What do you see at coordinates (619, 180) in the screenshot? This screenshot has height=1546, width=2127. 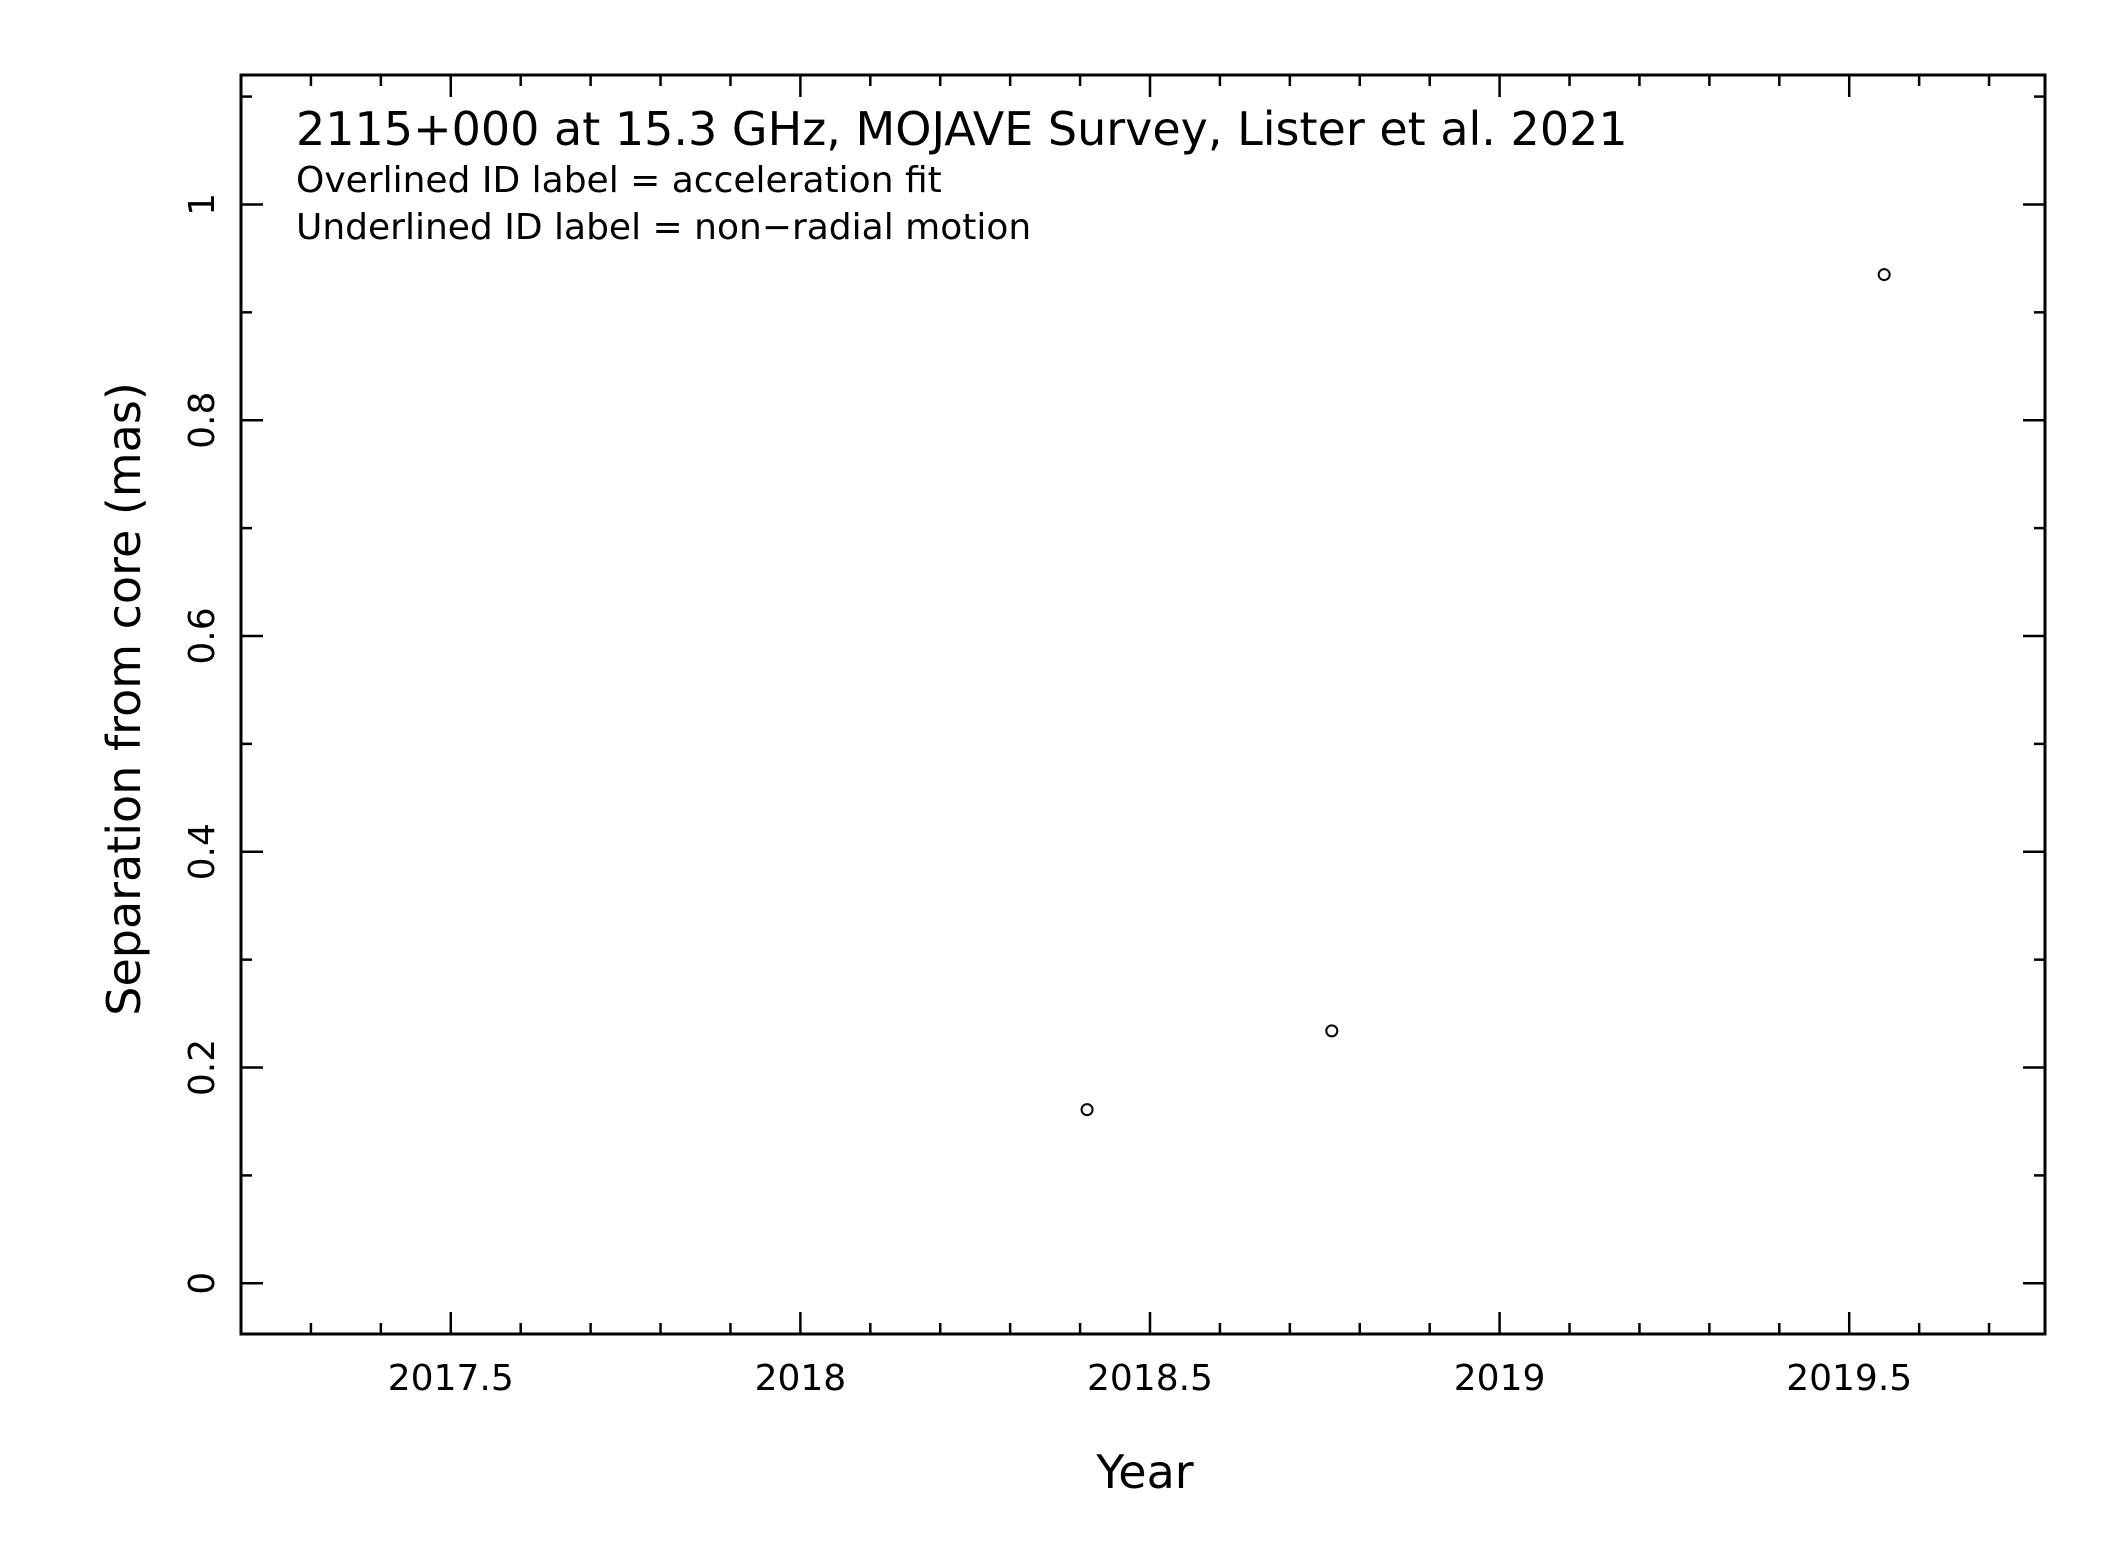 I see `chart-note-overlined: Overlined ID label = acceleration fit` at bounding box center [619, 180].